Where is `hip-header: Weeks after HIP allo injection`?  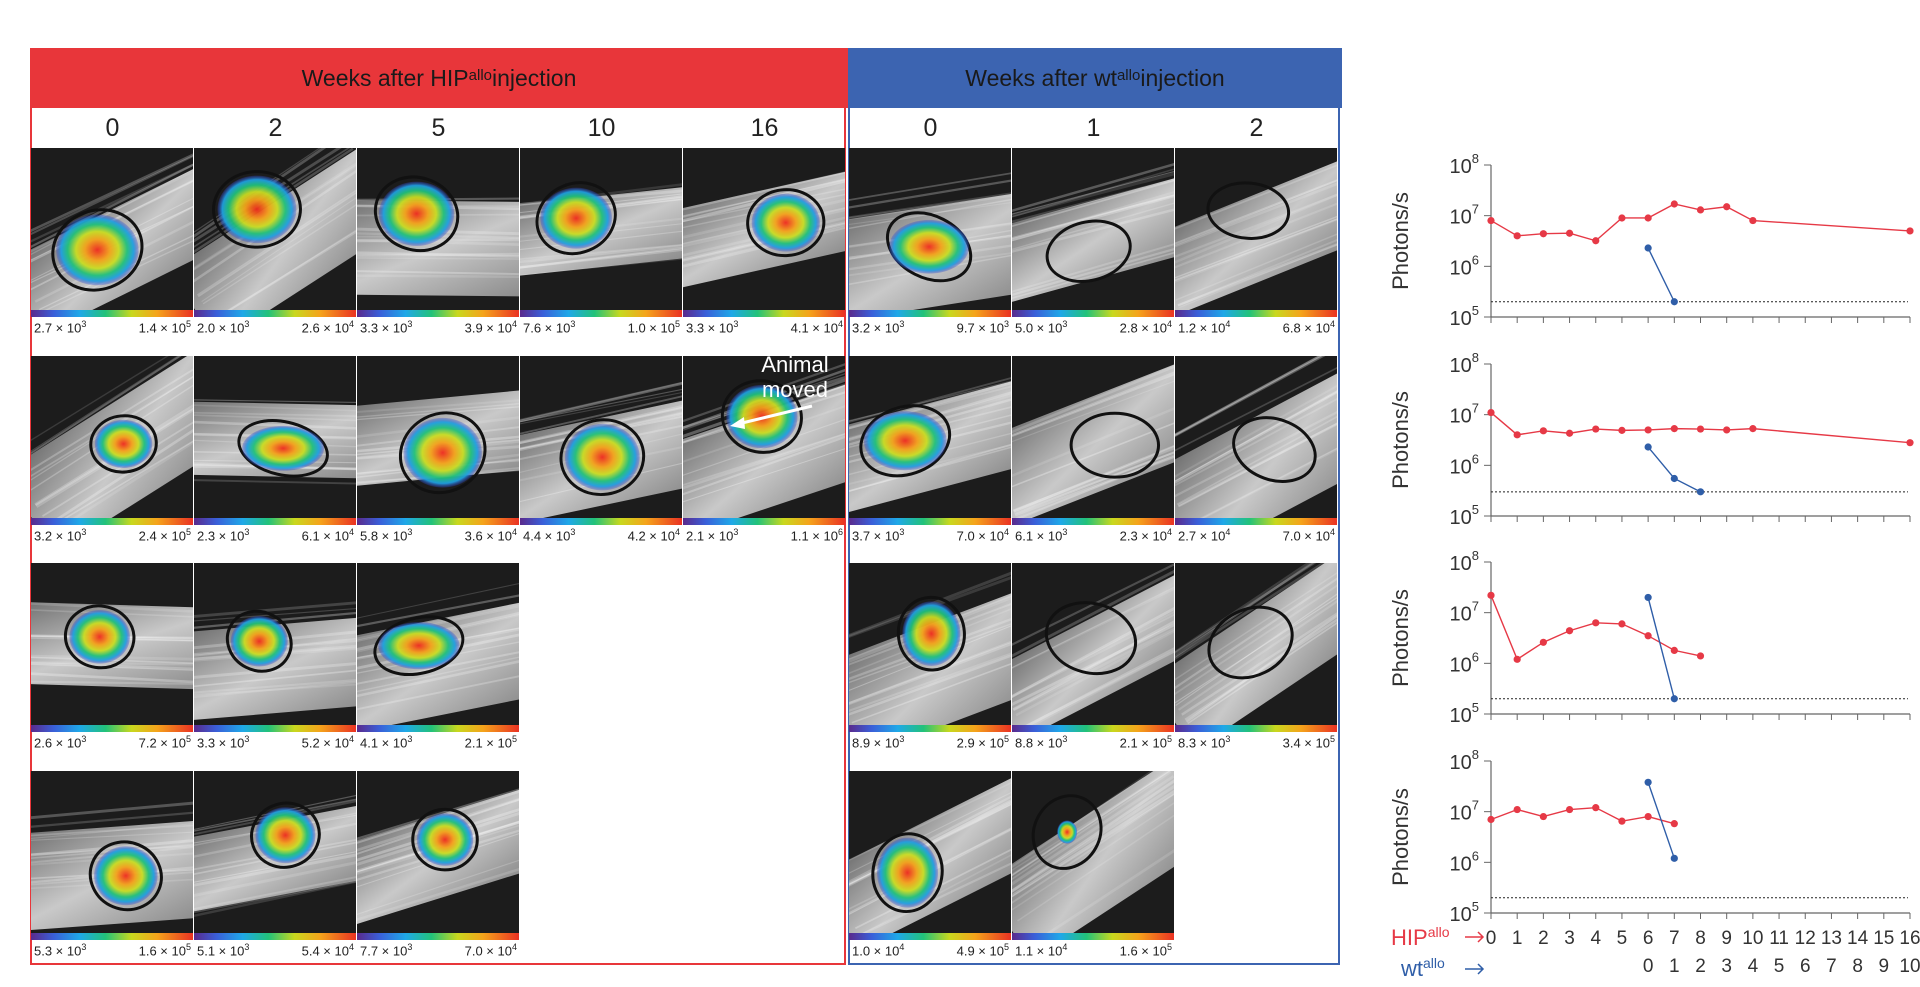 hip-header: Weeks after HIP allo injection is located at coordinates (439, 78).